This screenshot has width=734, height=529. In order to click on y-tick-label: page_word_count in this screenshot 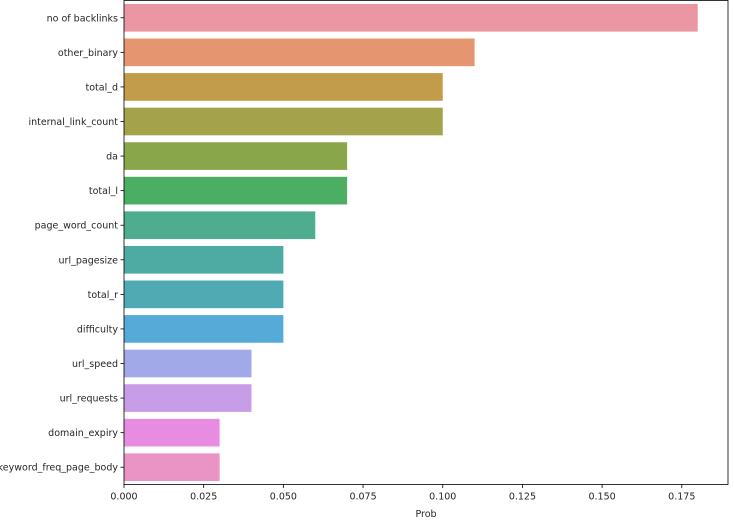, I will do `click(77, 226)`.